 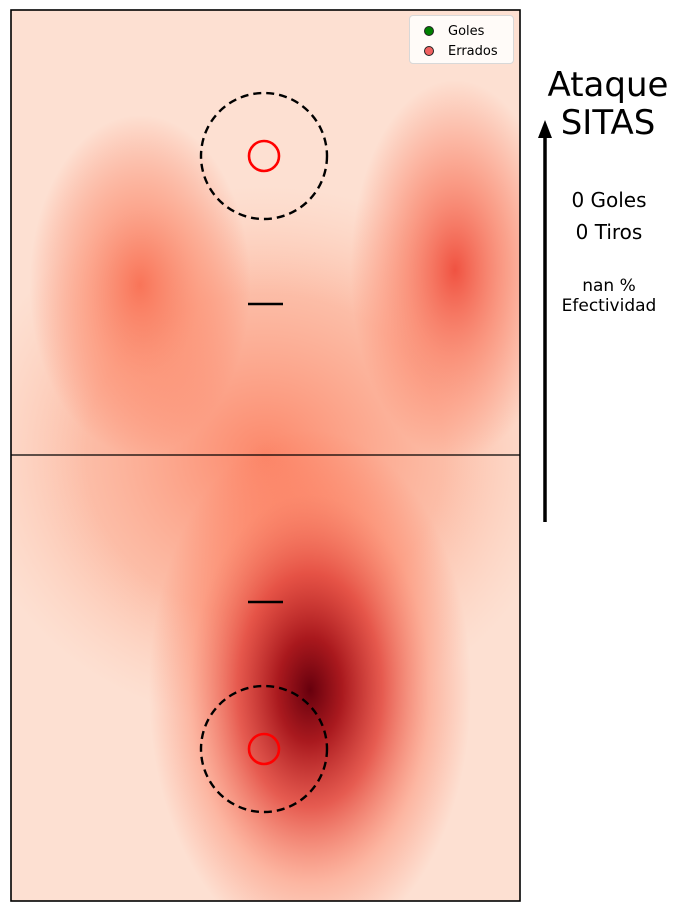 I want to click on effectiveness-label: Efectividad, so click(x=609, y=306).